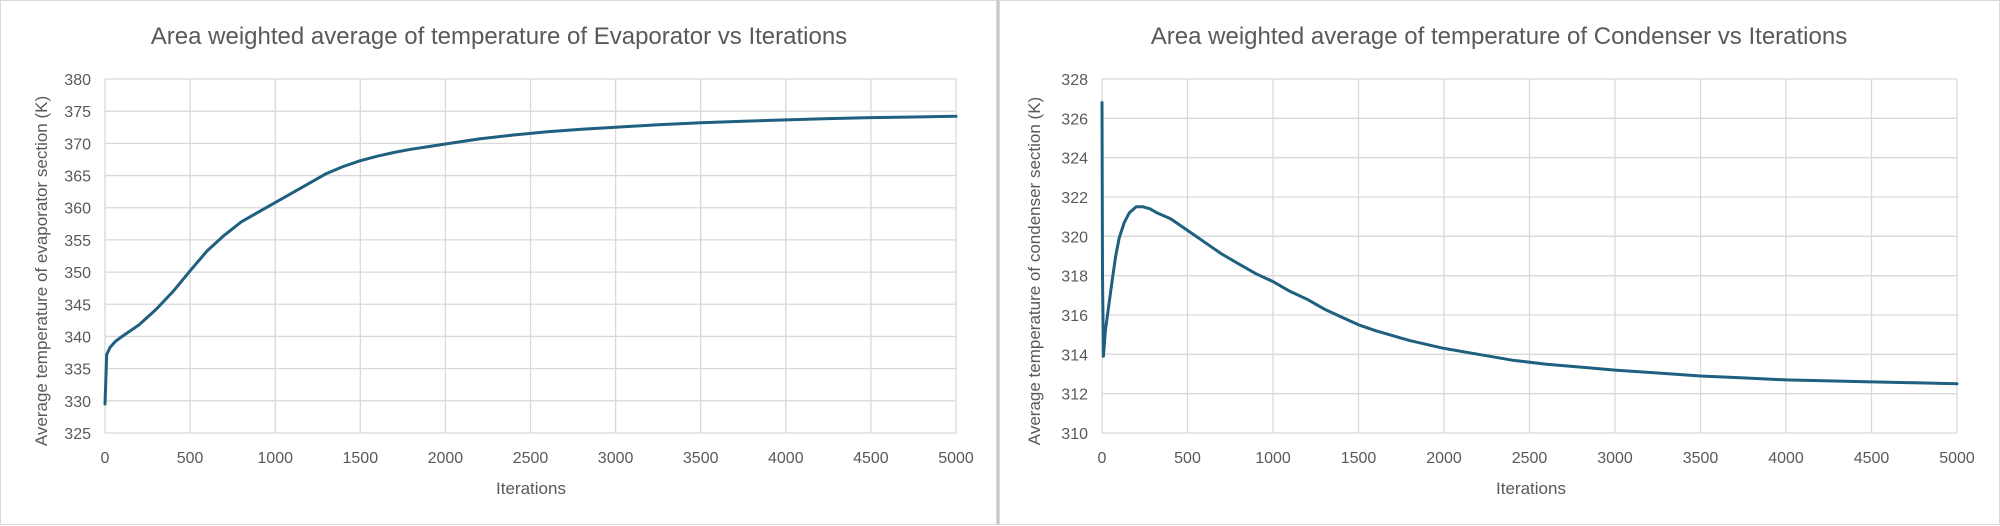  Describe the element at coordinates (446, 458) in the screenshot. I see `evaporator-x-tick-label: 2000` at that location.